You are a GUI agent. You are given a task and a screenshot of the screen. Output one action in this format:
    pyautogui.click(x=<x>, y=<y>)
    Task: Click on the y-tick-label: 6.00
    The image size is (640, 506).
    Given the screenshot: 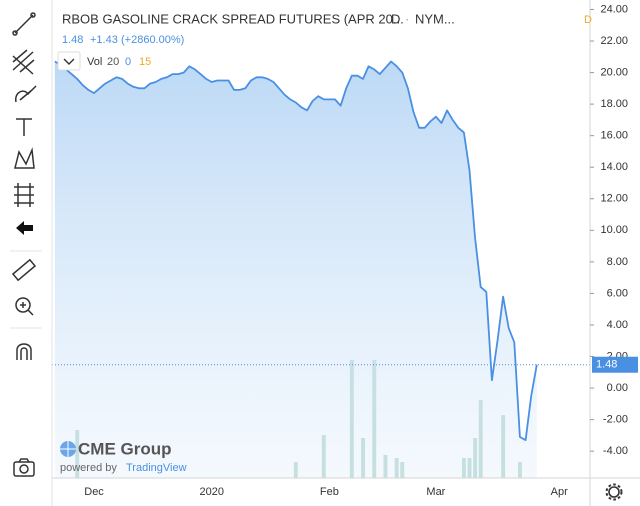 What is the action you would take?
    pyautogui.click(x=617, y=293)
    